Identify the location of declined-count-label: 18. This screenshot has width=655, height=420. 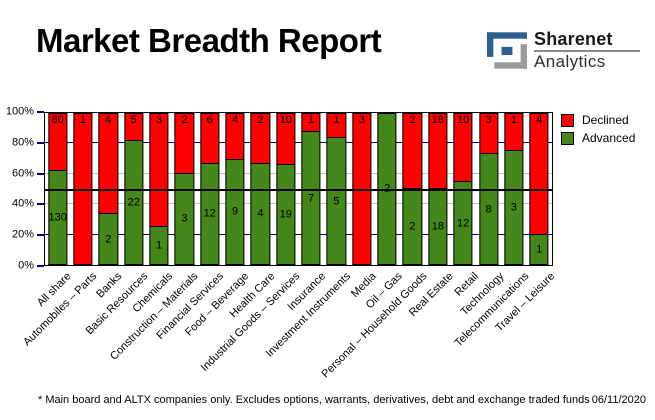
(437, 120).